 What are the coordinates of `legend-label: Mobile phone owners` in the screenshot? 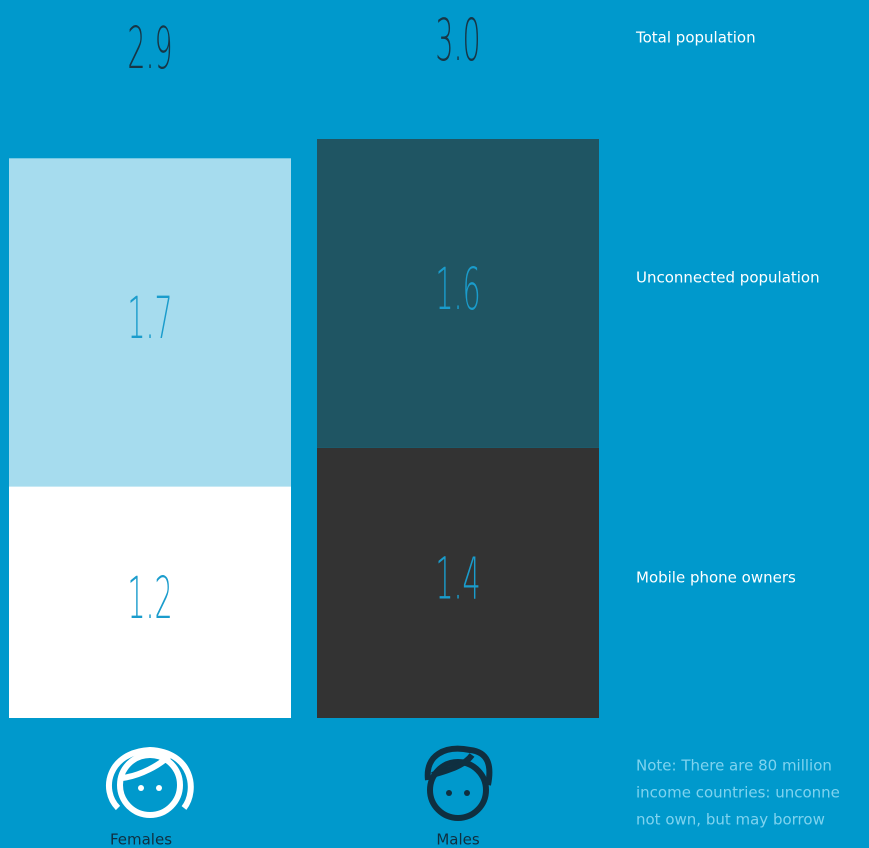 It's located at (716, 578).